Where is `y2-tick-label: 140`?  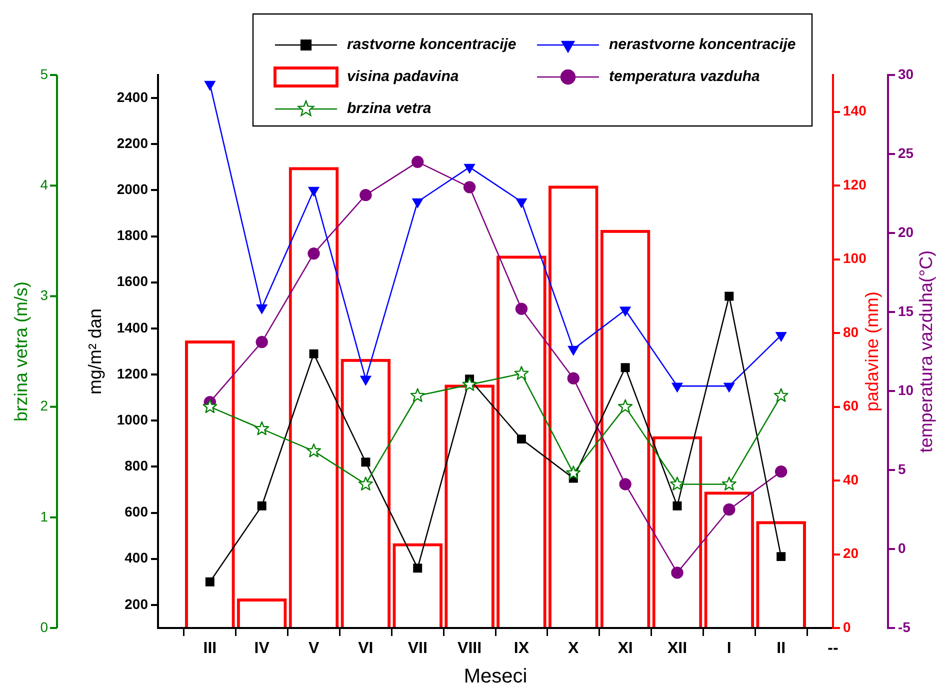
y2-tick-label: 140 is located at coordinates (855, 110).